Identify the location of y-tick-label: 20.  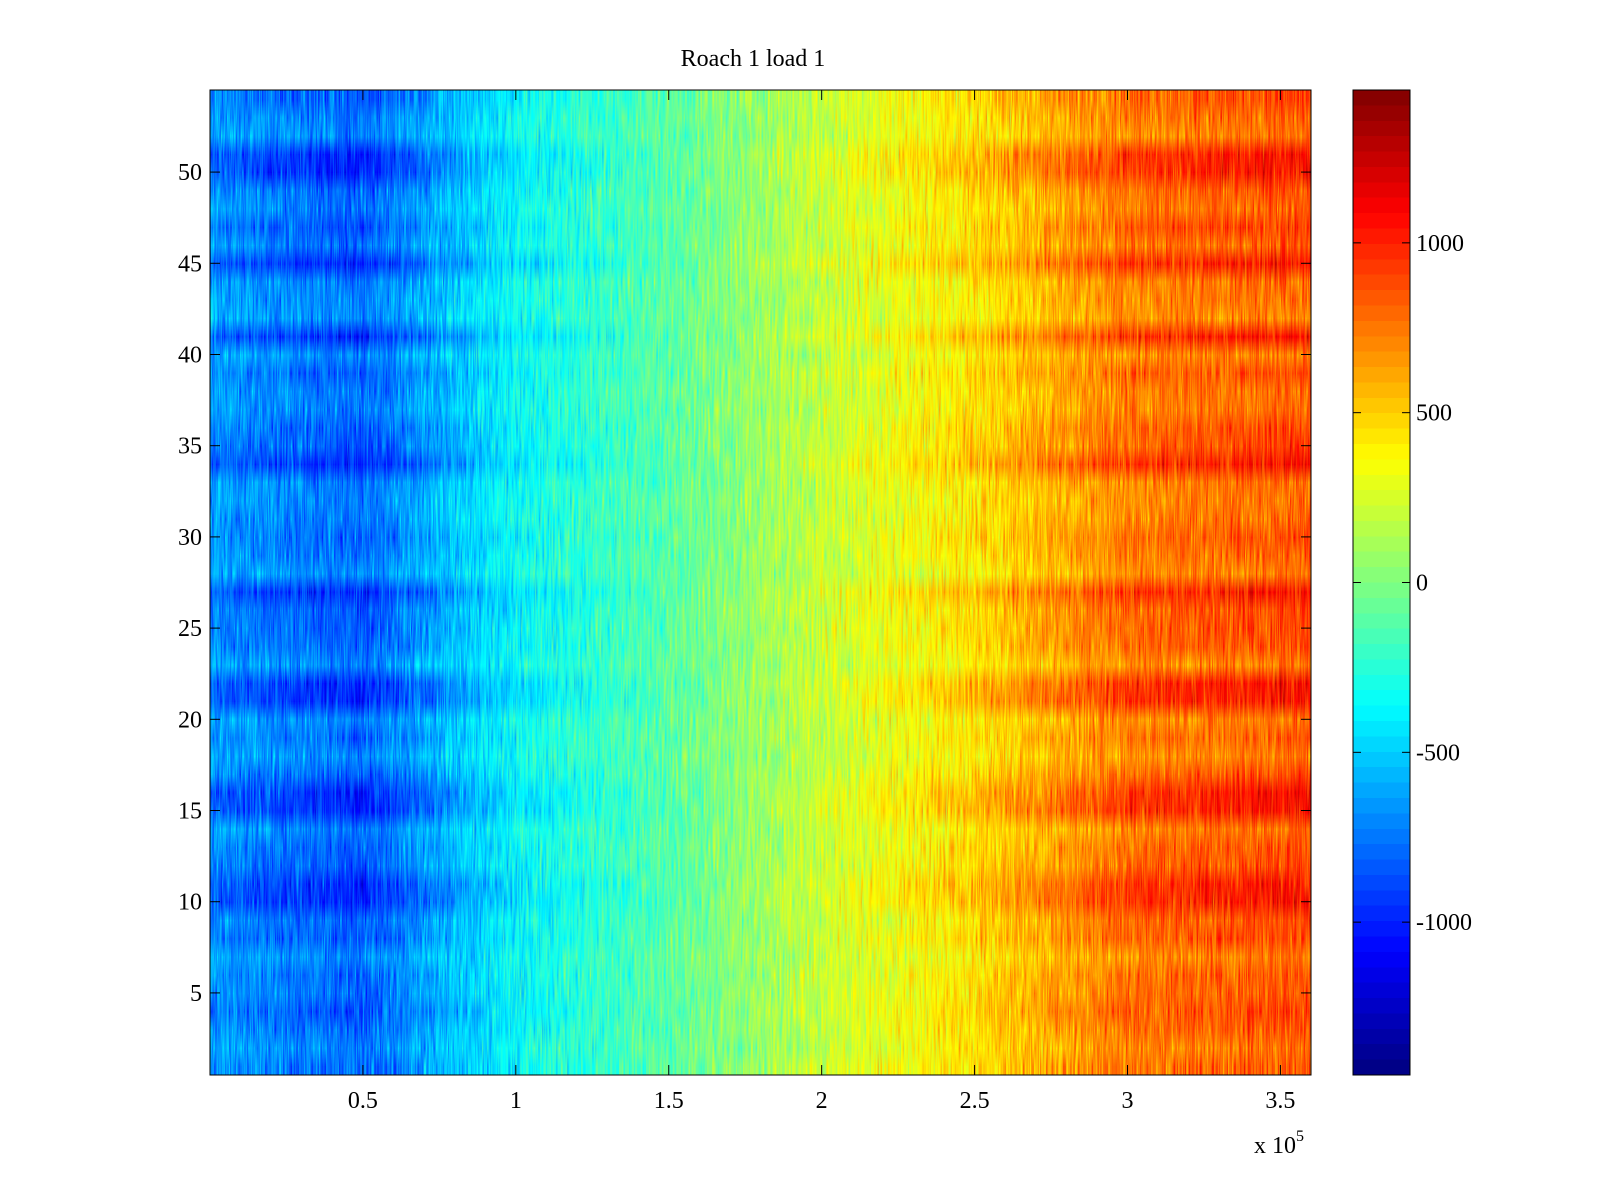
(190, 720).